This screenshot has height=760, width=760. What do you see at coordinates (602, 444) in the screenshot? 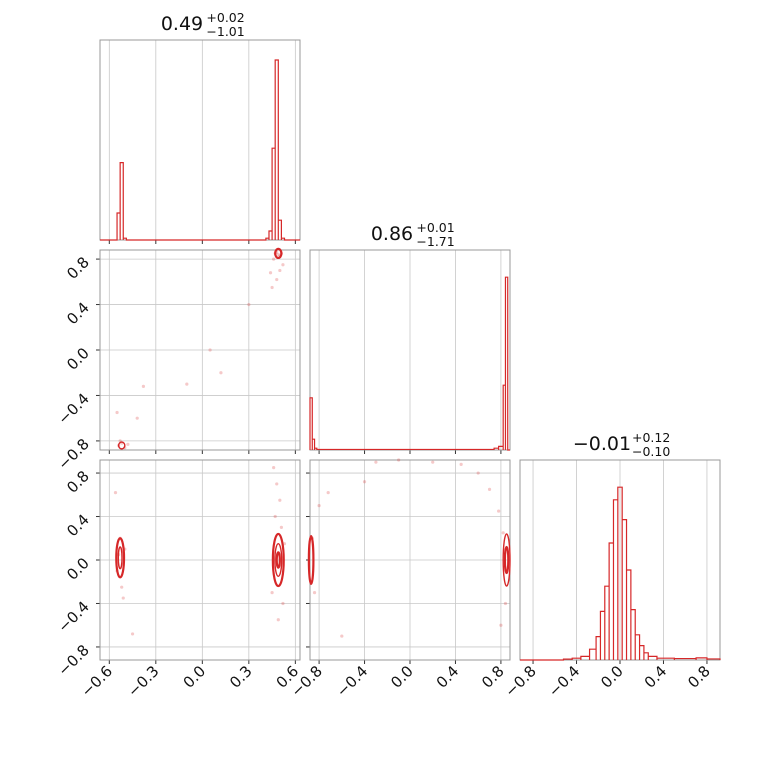
I see `param-title: −0.01` at bounding box center [602, 444].